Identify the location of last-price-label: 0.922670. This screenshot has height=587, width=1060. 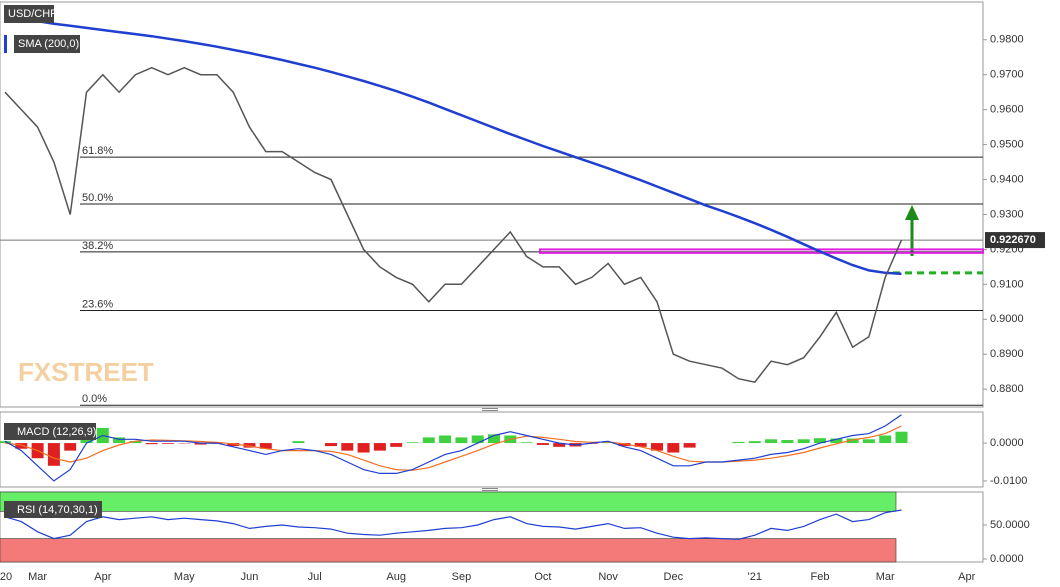
(1013, 240).